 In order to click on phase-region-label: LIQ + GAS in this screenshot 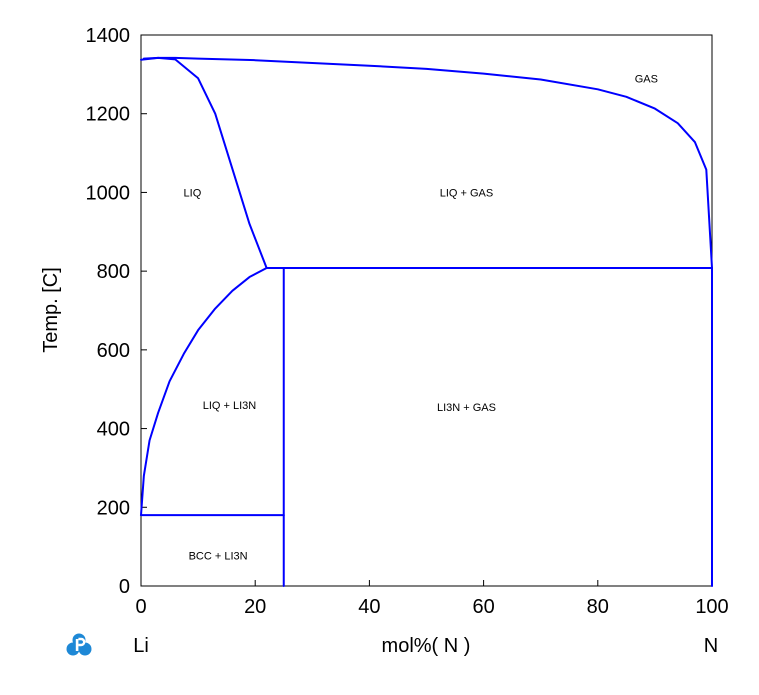, I will do `click(467, 193)`.